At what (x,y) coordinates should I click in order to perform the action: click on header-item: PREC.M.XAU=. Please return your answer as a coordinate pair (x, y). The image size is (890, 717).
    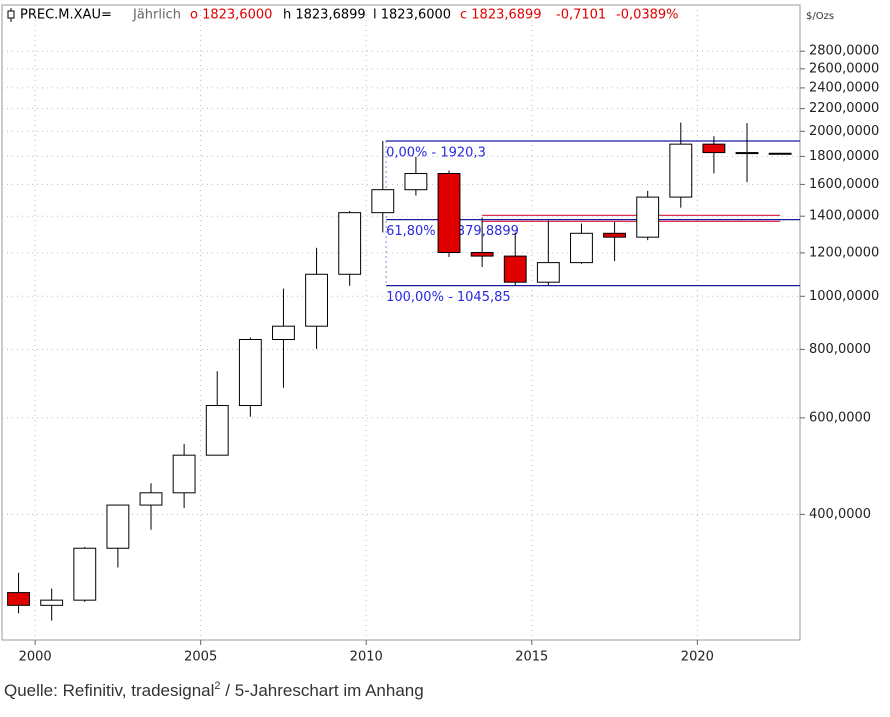
    Looking at the image, I should click on (66, 15).